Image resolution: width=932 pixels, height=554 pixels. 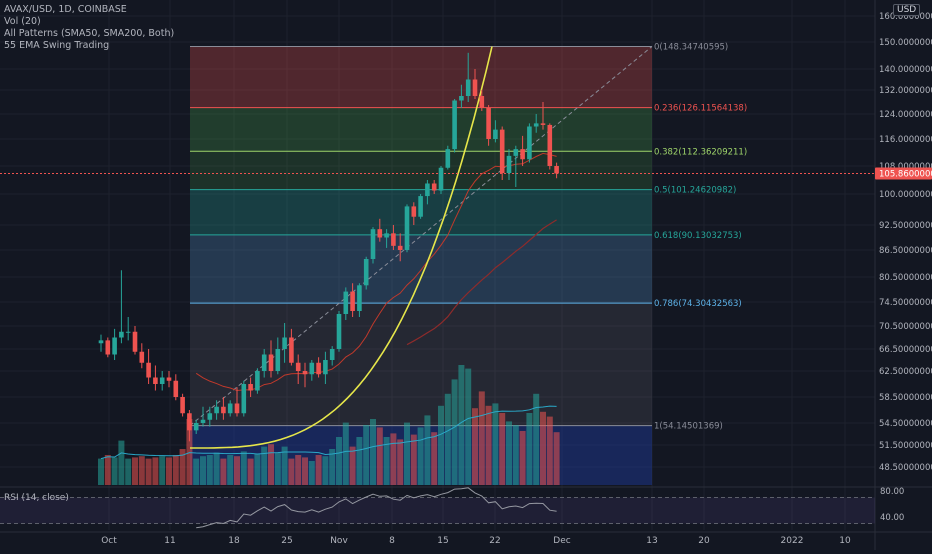 What do you see at coordinates (907, 10) in the screenshot?
I see `currency-badge: USD` at bounding box center [907, 10].